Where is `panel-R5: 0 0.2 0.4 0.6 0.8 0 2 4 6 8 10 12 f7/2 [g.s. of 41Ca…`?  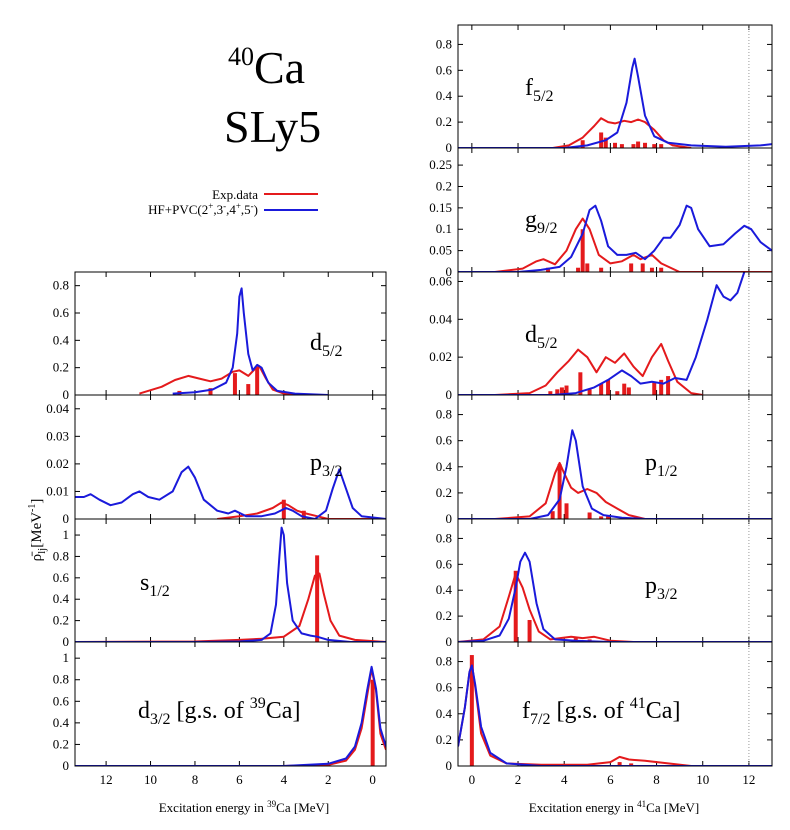 panel-R5: 0 0.2 0.4 0.6 0.8 0 2 4 6 8 10 12 f7/2 [g.s. of 41Ca… is located at coordinates (604, 714).